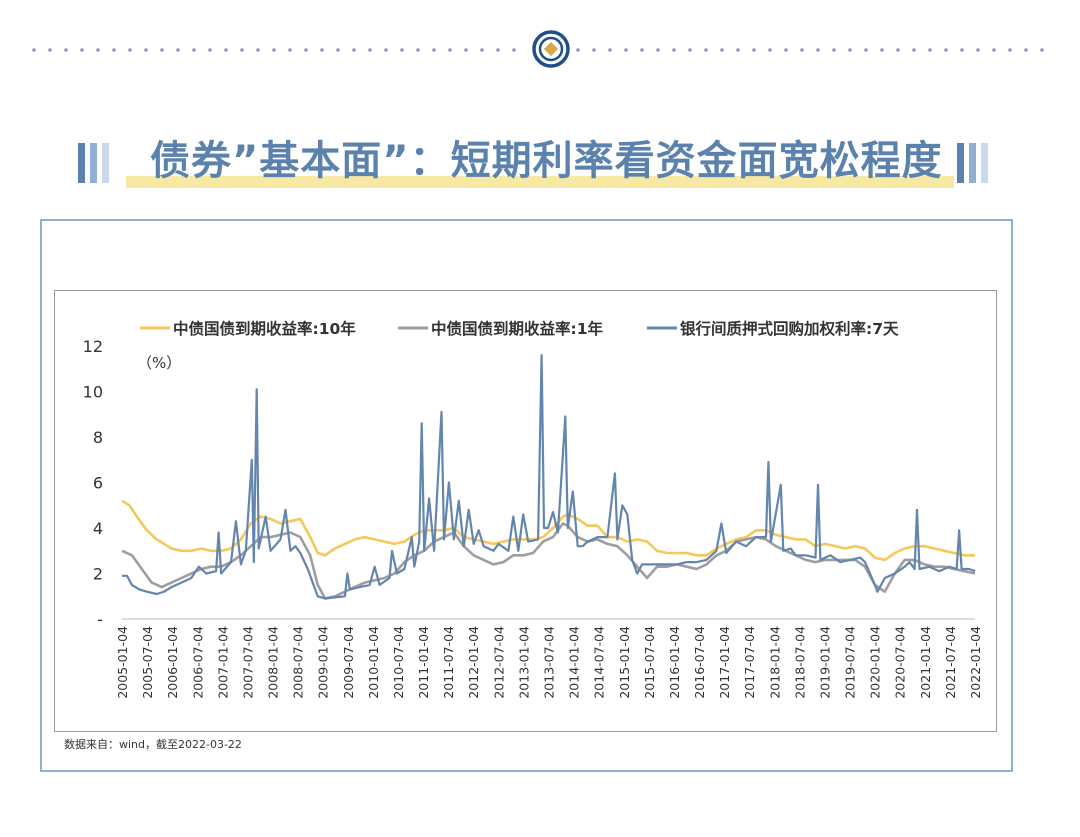 This screenshot has width=1080, height=837. I want to click on x-tick-label: 2017-01-04, so click(724, 662).